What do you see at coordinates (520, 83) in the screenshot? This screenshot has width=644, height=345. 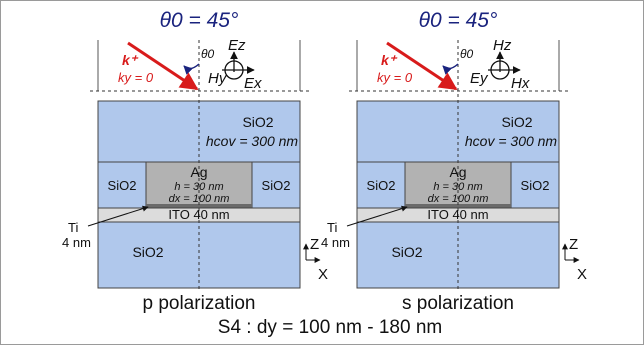 I see `field-right-label: Hx` at bounding box center [520, 83].